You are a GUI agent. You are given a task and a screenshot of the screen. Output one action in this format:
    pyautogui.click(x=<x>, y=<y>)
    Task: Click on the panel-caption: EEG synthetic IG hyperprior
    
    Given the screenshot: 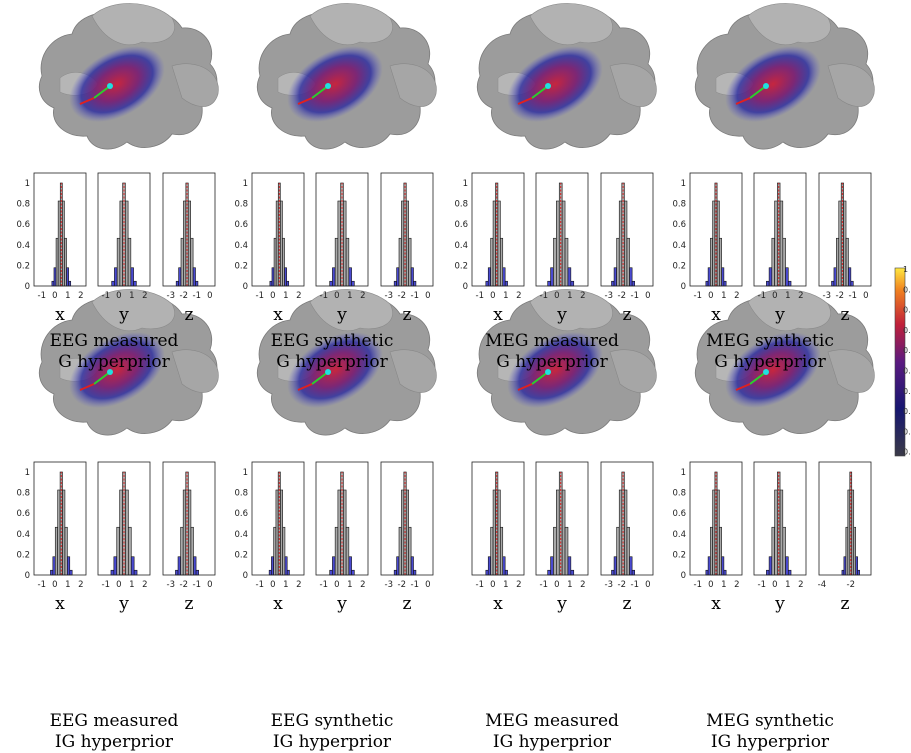 What is the action you would take?
    pyautogui.click(x=332, y=732)
    